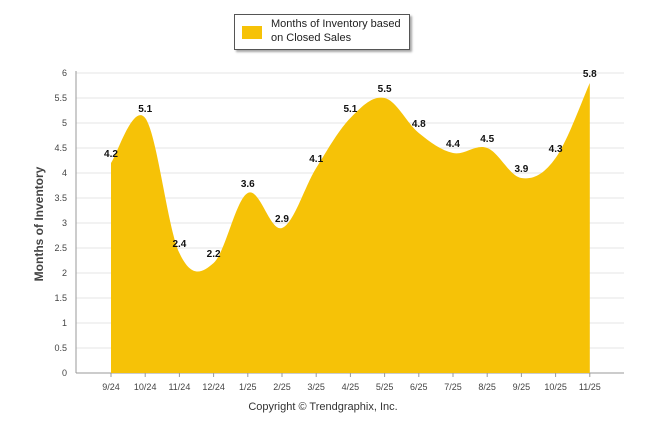 The image size is (646, 434). Describe the element at coordinates (64, 173) in the screenshot. I see `y-tick-label: 4` at that location.